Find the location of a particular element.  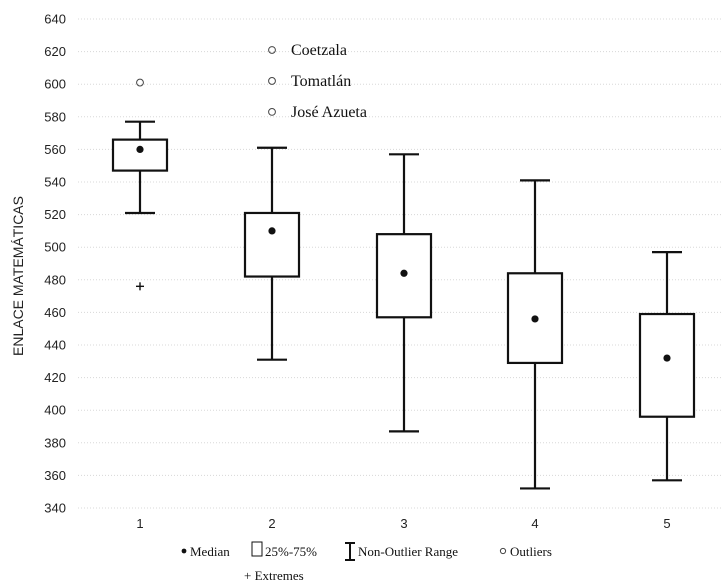

extreme-point is located at coordinates (140, 286).